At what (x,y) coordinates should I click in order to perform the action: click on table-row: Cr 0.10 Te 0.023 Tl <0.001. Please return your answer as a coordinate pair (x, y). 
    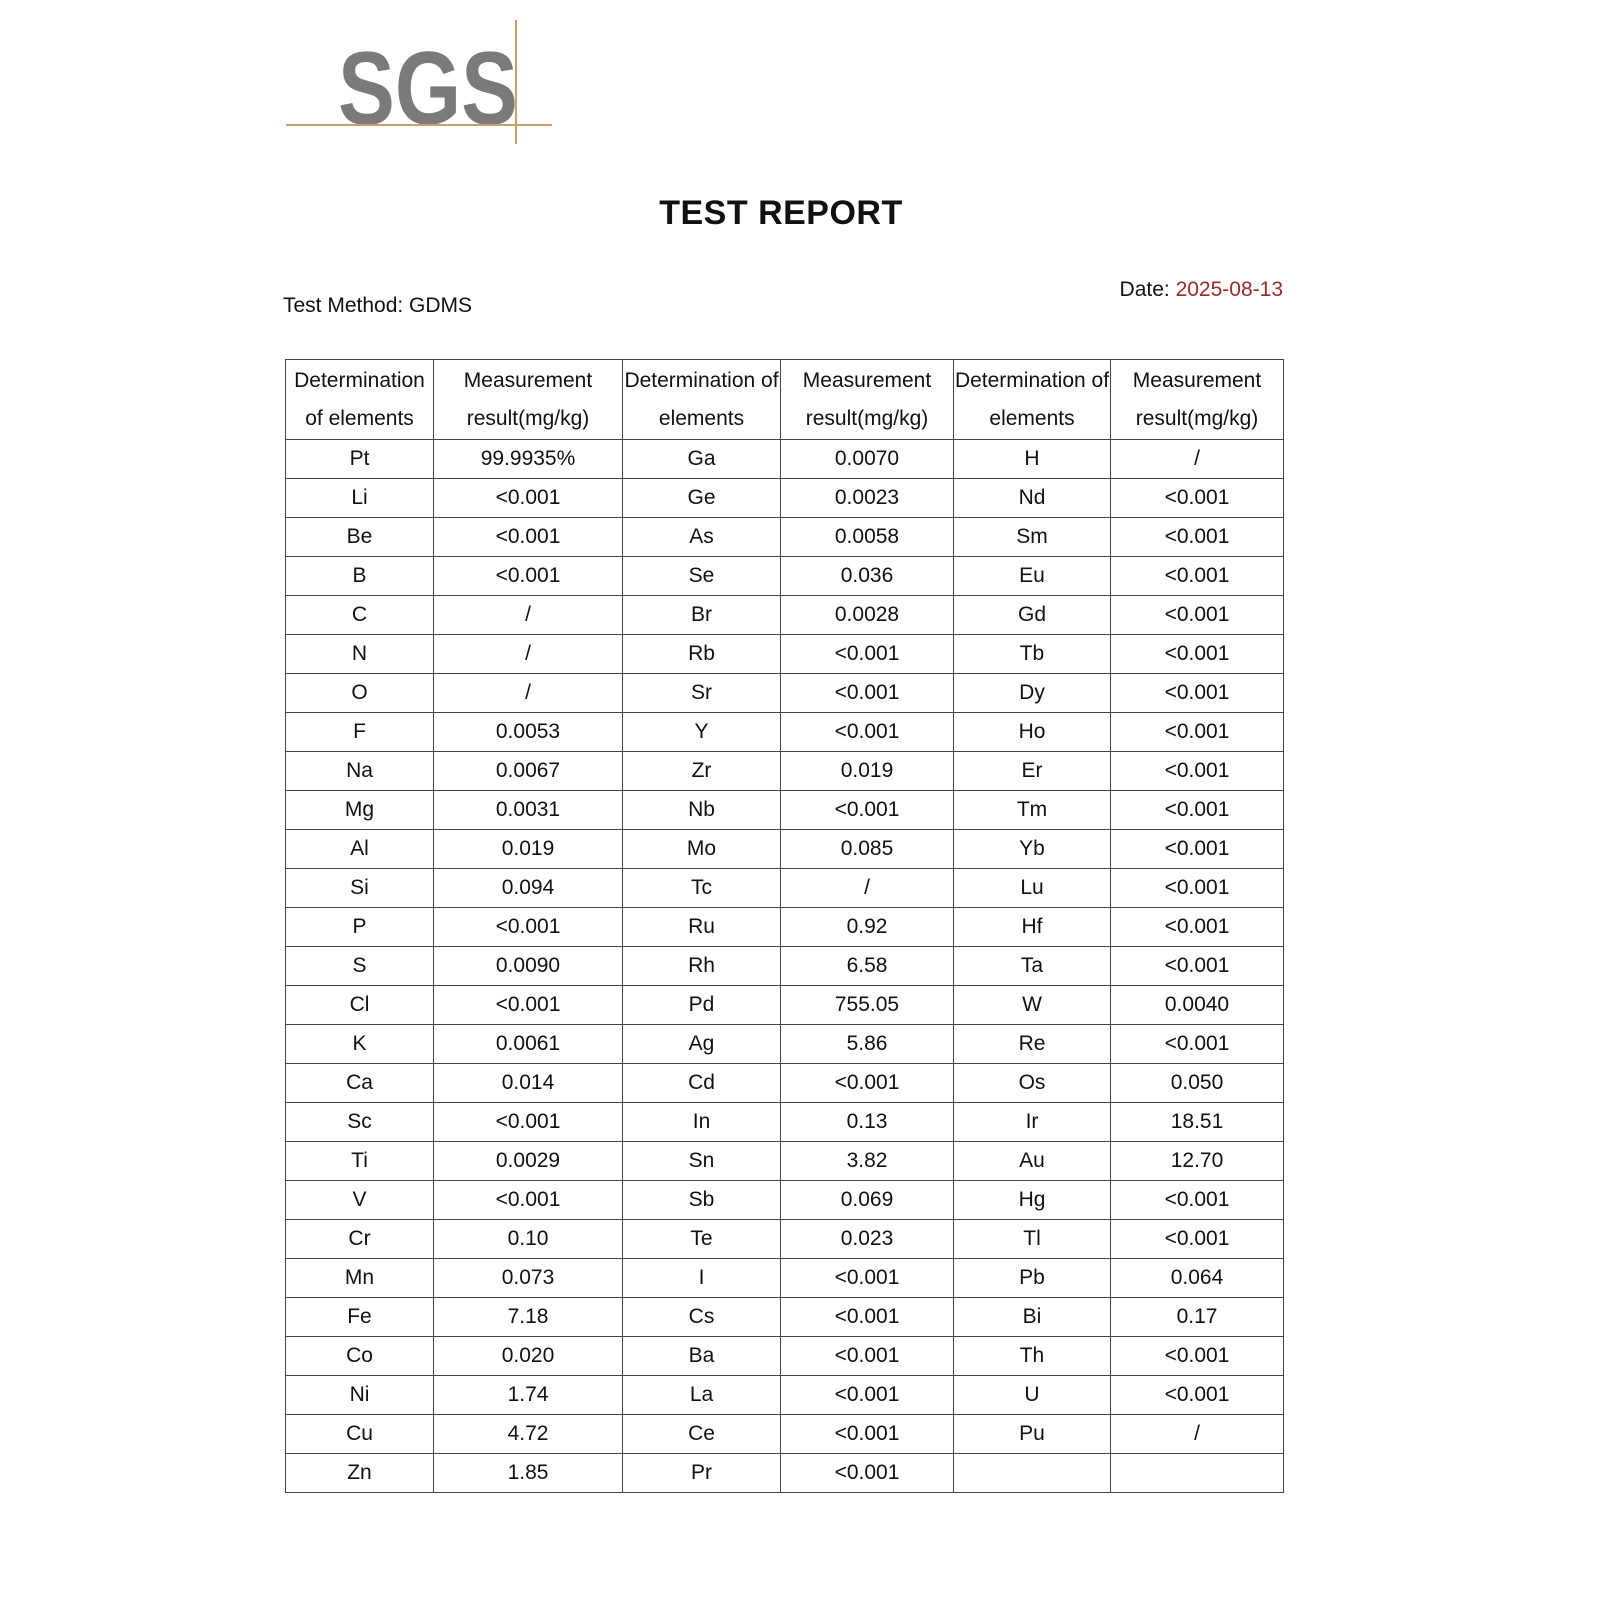
    Looking at the image, I should click on (784, 1239).